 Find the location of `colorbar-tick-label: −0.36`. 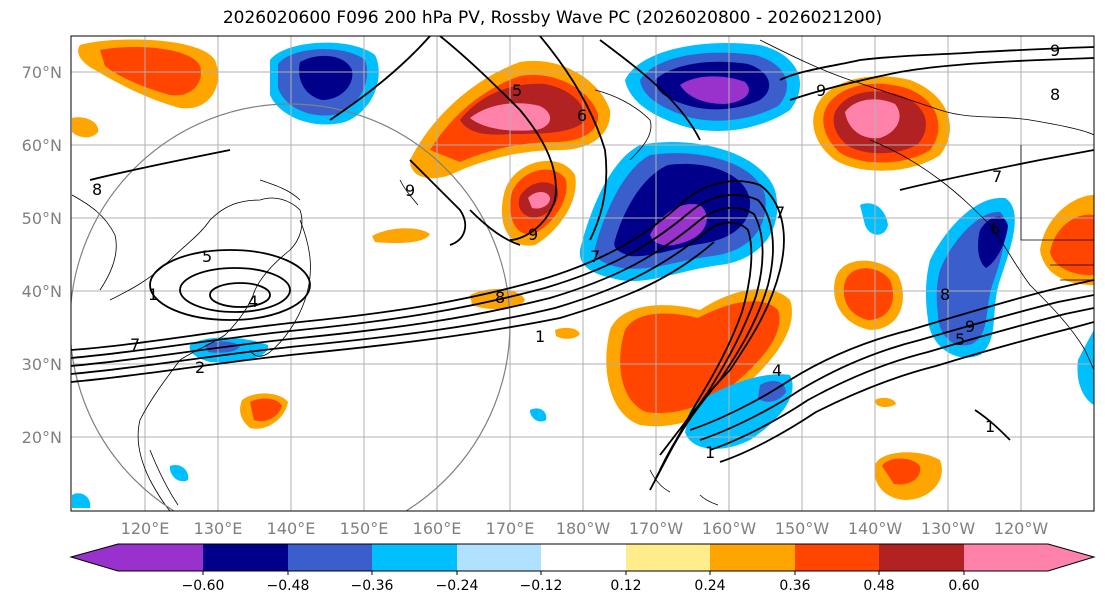

colorbar-tick-label: −0.36 is located at coordinates (372, 586).